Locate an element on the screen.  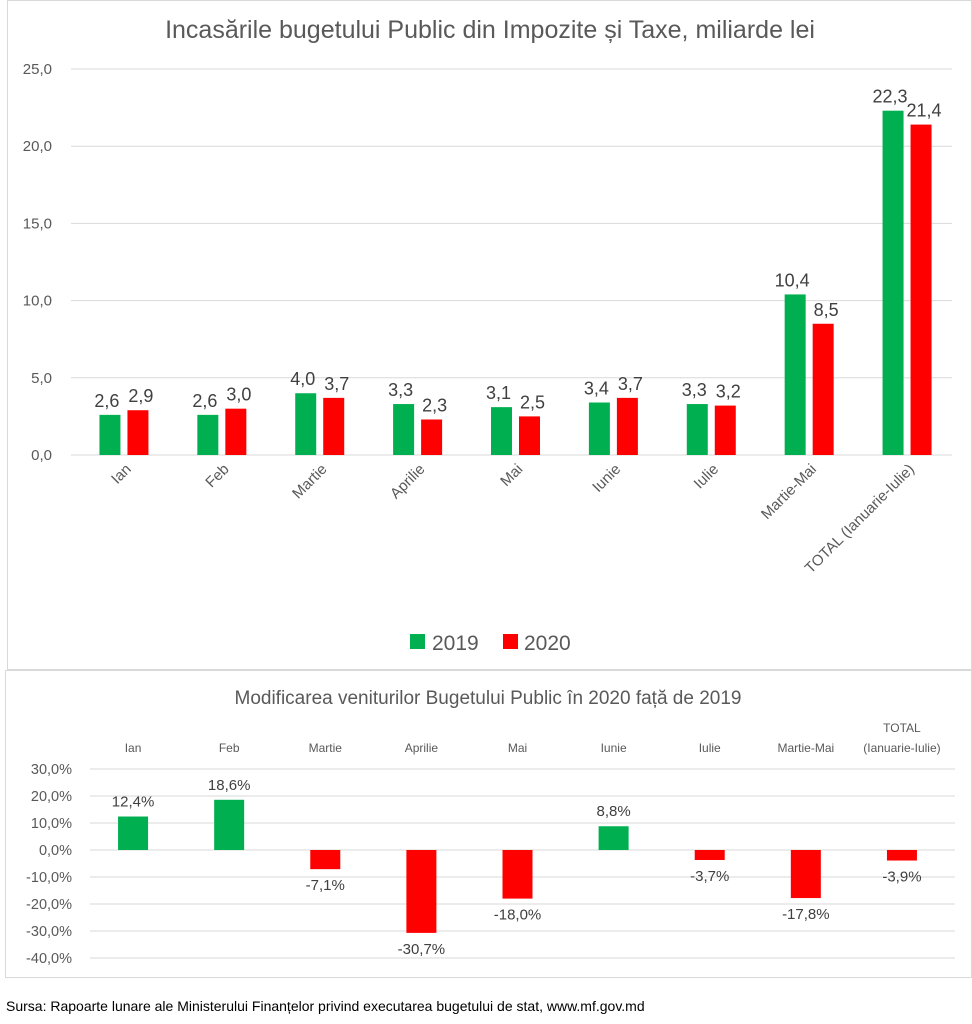
data-label-2020-2: 3,7 is located at coordinates (336, 384).